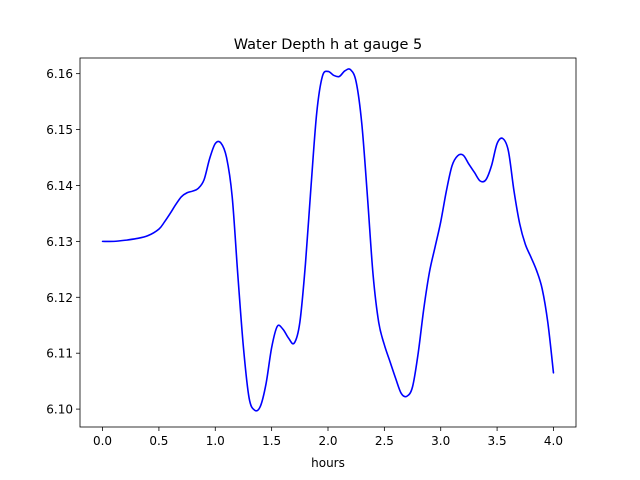  Describe the element at coordinates (271, 441) in the screenshot. I see `x-tick-label: 1.5` at that location.